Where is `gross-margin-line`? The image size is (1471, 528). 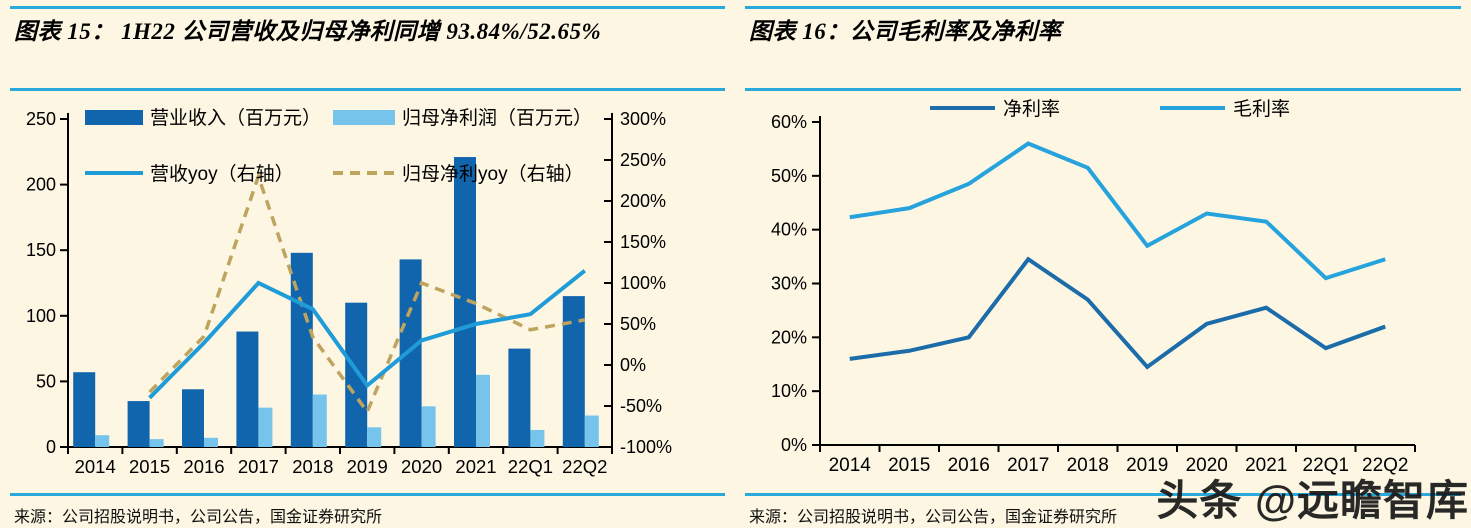 gross-margin-line is located at coordinates (1117, 211).